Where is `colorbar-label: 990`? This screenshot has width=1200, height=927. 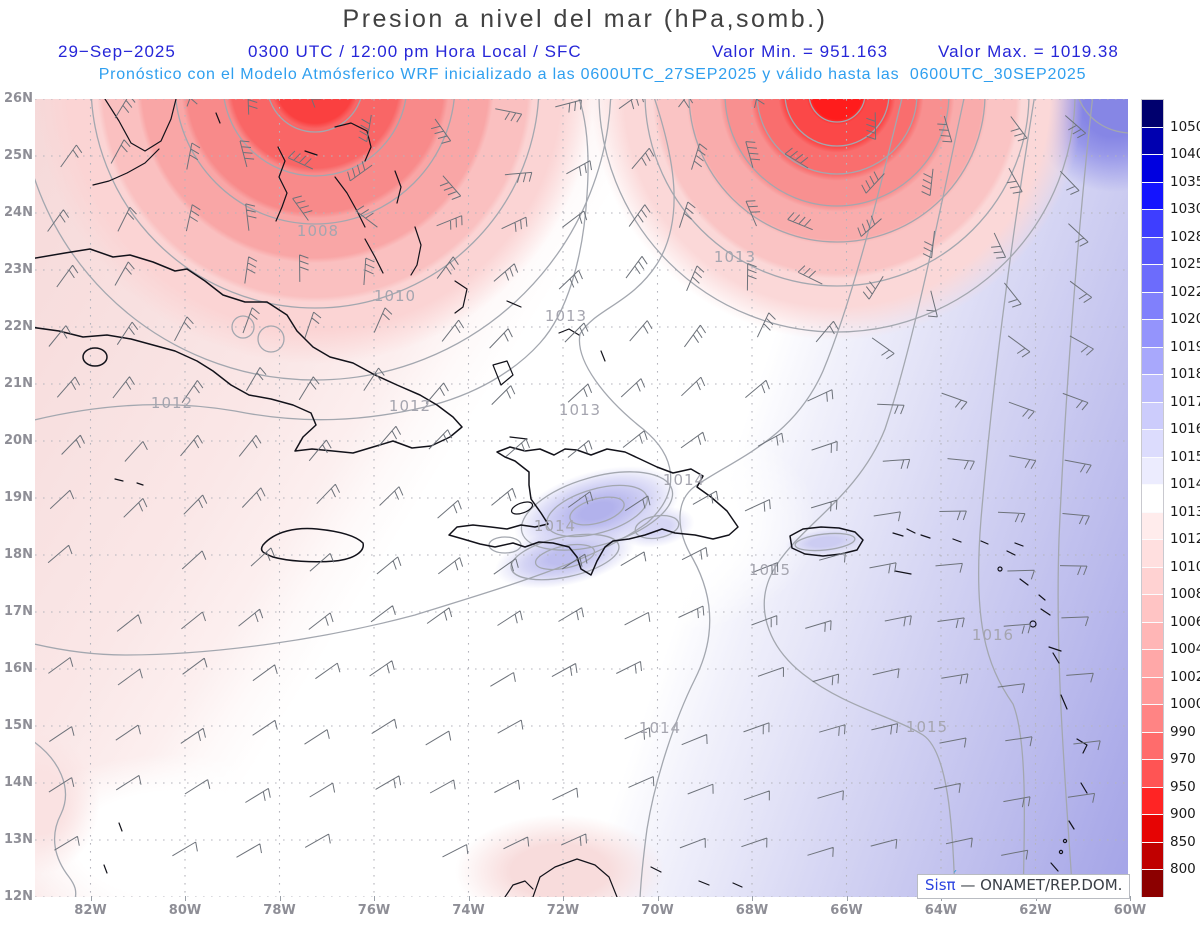 colorbar-label: 990 is located at coordinates (1183, 731).